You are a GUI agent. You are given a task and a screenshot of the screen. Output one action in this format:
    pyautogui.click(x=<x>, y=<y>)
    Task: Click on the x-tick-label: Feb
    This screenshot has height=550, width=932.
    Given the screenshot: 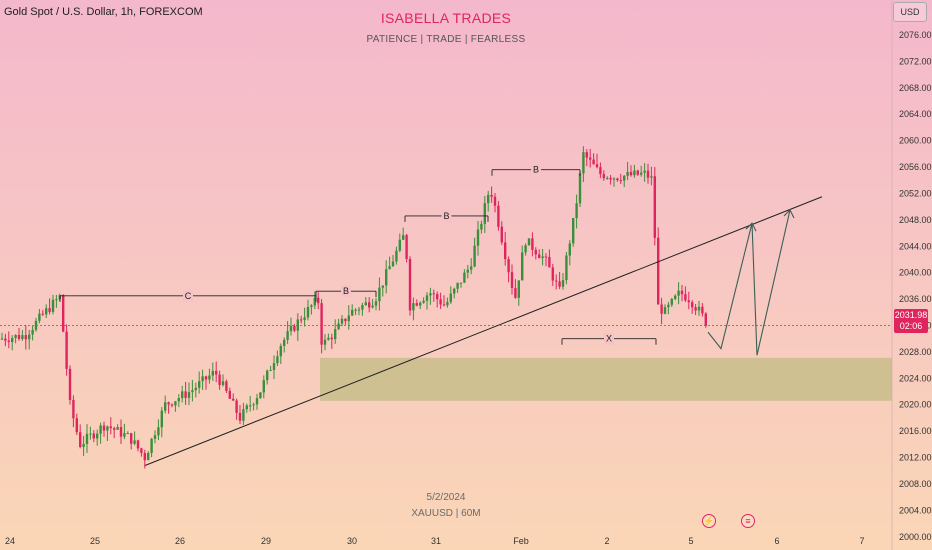 What is the action you would take?
    pyautogui.click(x=521, y=541)
    